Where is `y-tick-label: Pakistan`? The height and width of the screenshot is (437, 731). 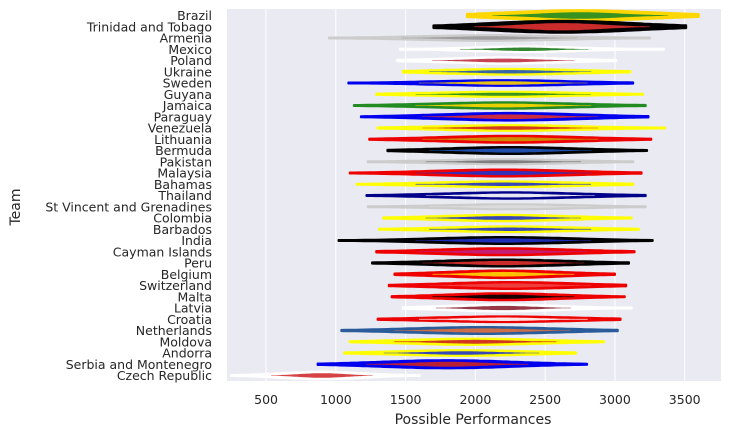 y-tick-label: Pakistan is located at coordinates (186, 161).